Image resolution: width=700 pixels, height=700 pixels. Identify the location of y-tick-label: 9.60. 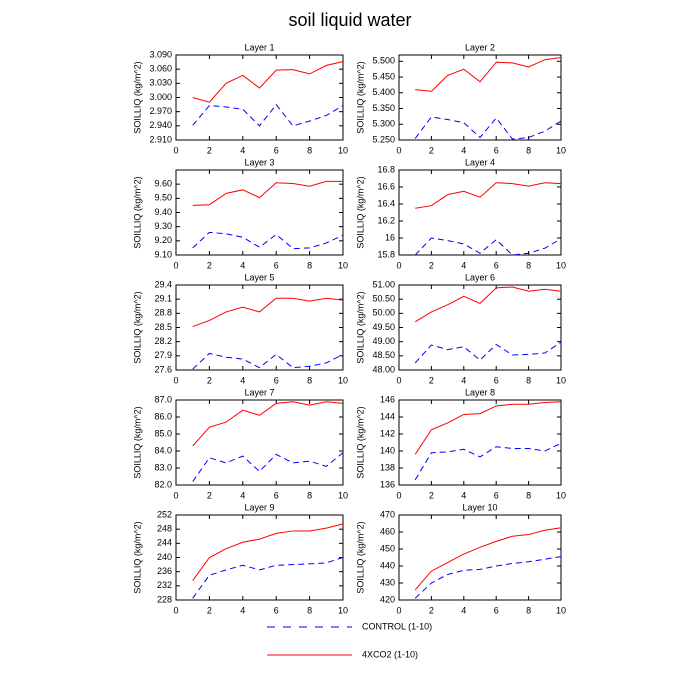
(163, 184).